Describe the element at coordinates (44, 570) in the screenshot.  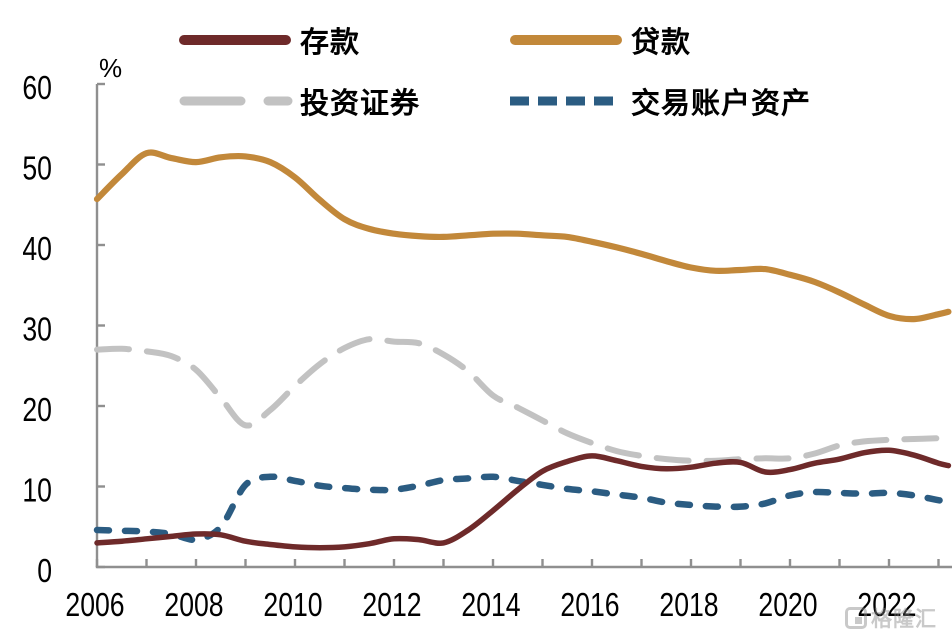
I see `y-tick-label: 0` at that location.